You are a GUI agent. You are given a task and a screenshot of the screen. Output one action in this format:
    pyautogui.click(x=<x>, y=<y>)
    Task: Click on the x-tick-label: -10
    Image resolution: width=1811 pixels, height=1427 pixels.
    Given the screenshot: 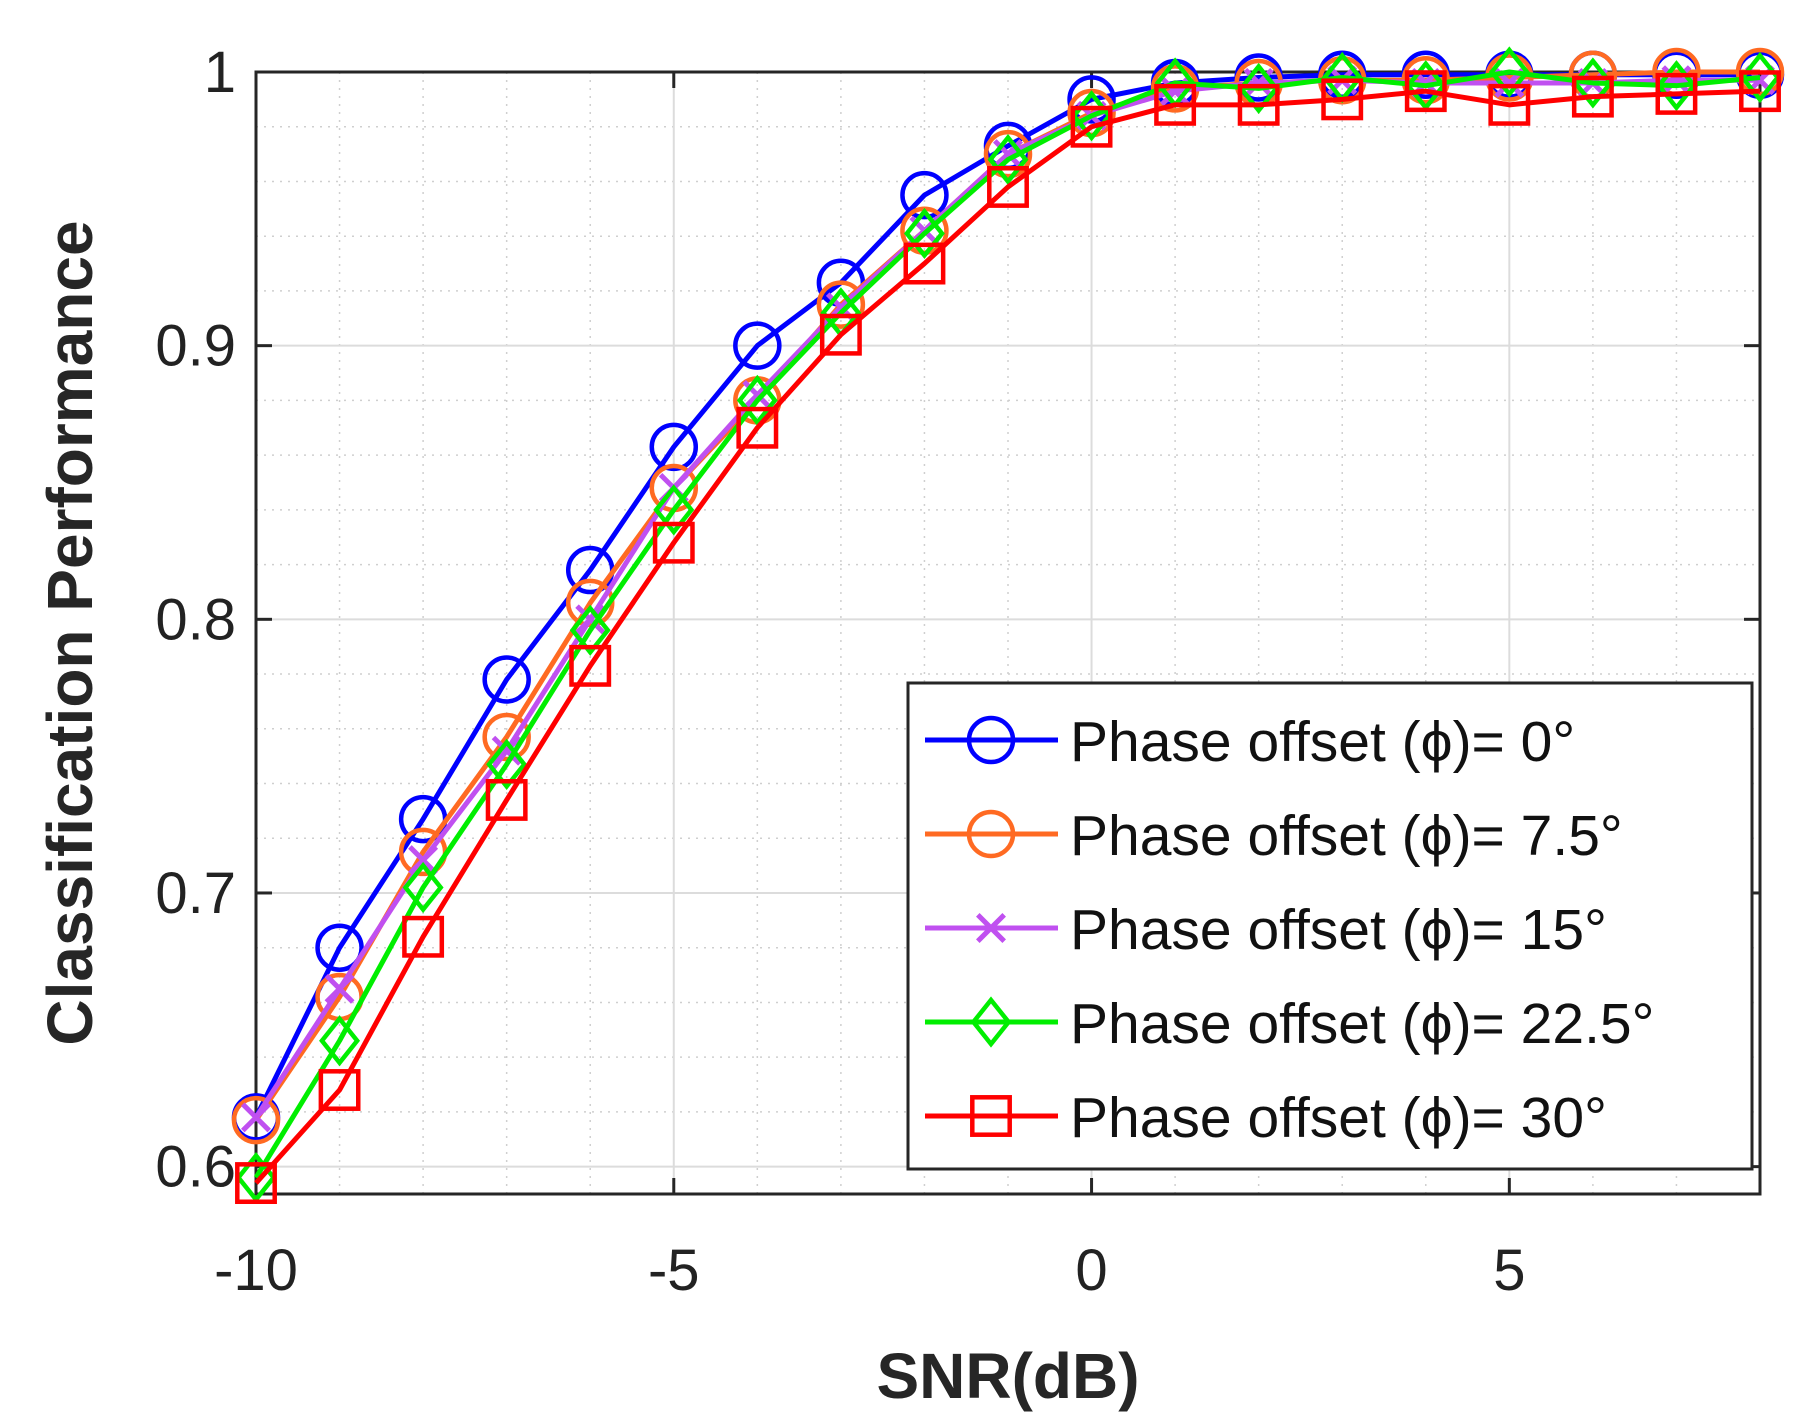 What is the action you would take?
    pyautogui.click(x=256, y=1270)
    